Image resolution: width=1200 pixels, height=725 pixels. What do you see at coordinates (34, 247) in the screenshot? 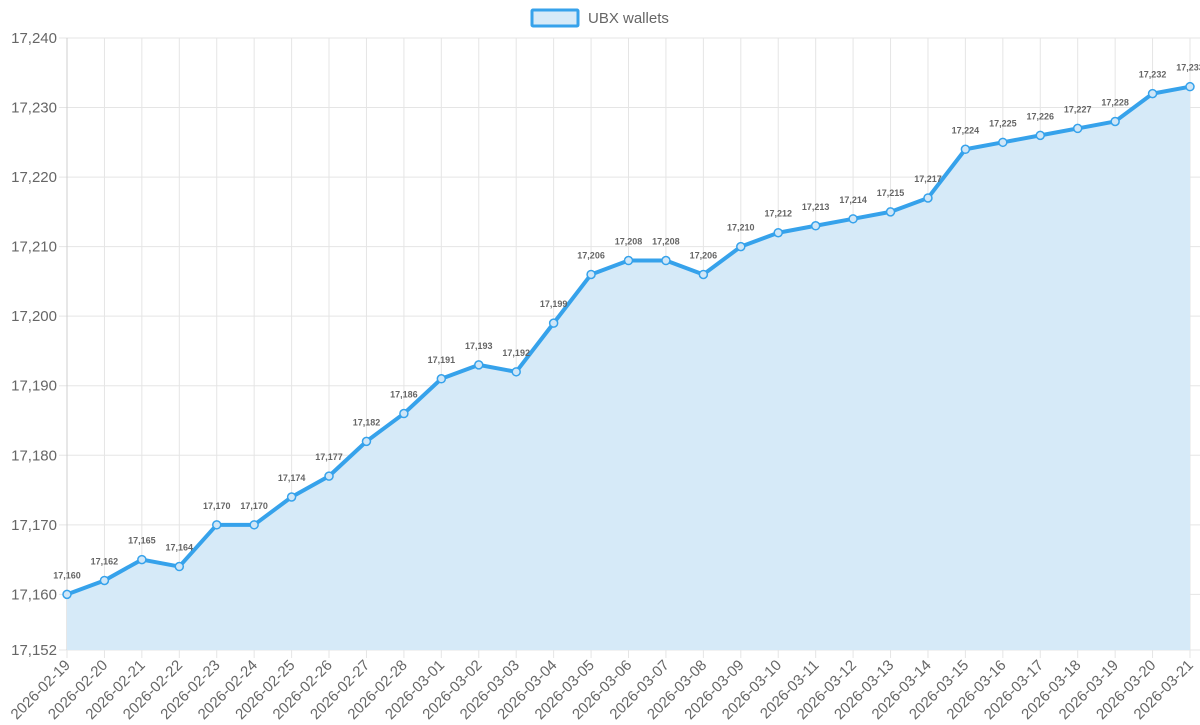
I see `y-tick-label: 17,210` at bounding box center [34, 247].